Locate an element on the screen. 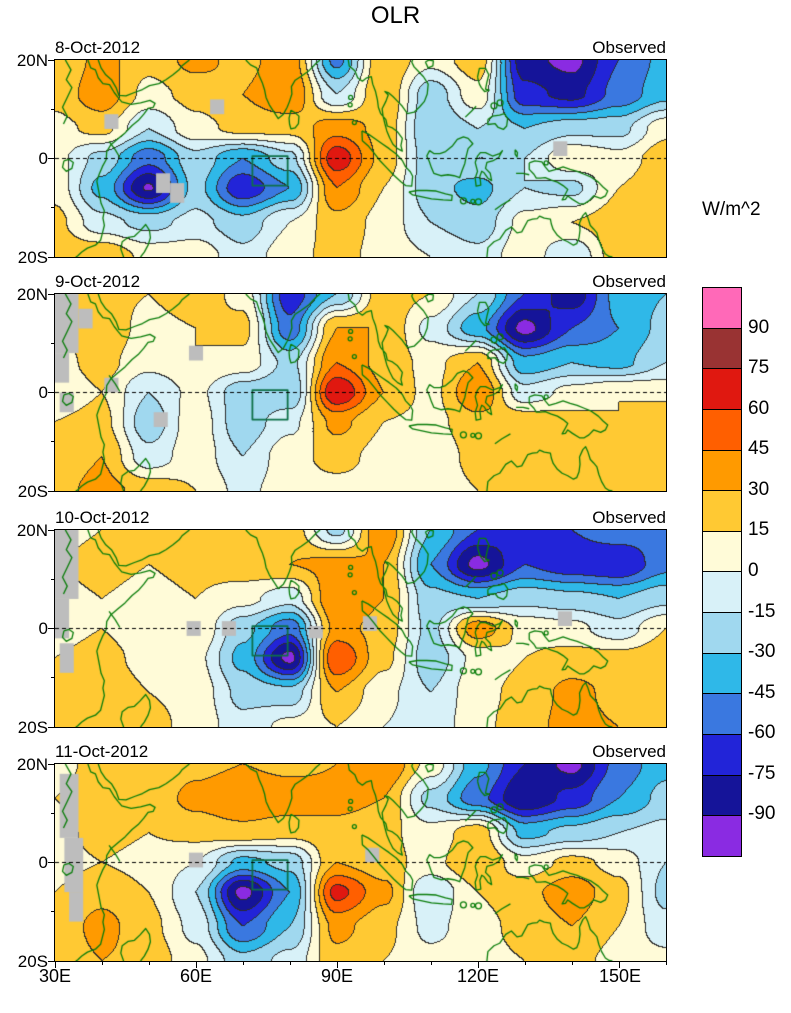 This screenshot has height=1013, width=791. x-axis-tick-label: 30E is located at coordinates (55, 976).